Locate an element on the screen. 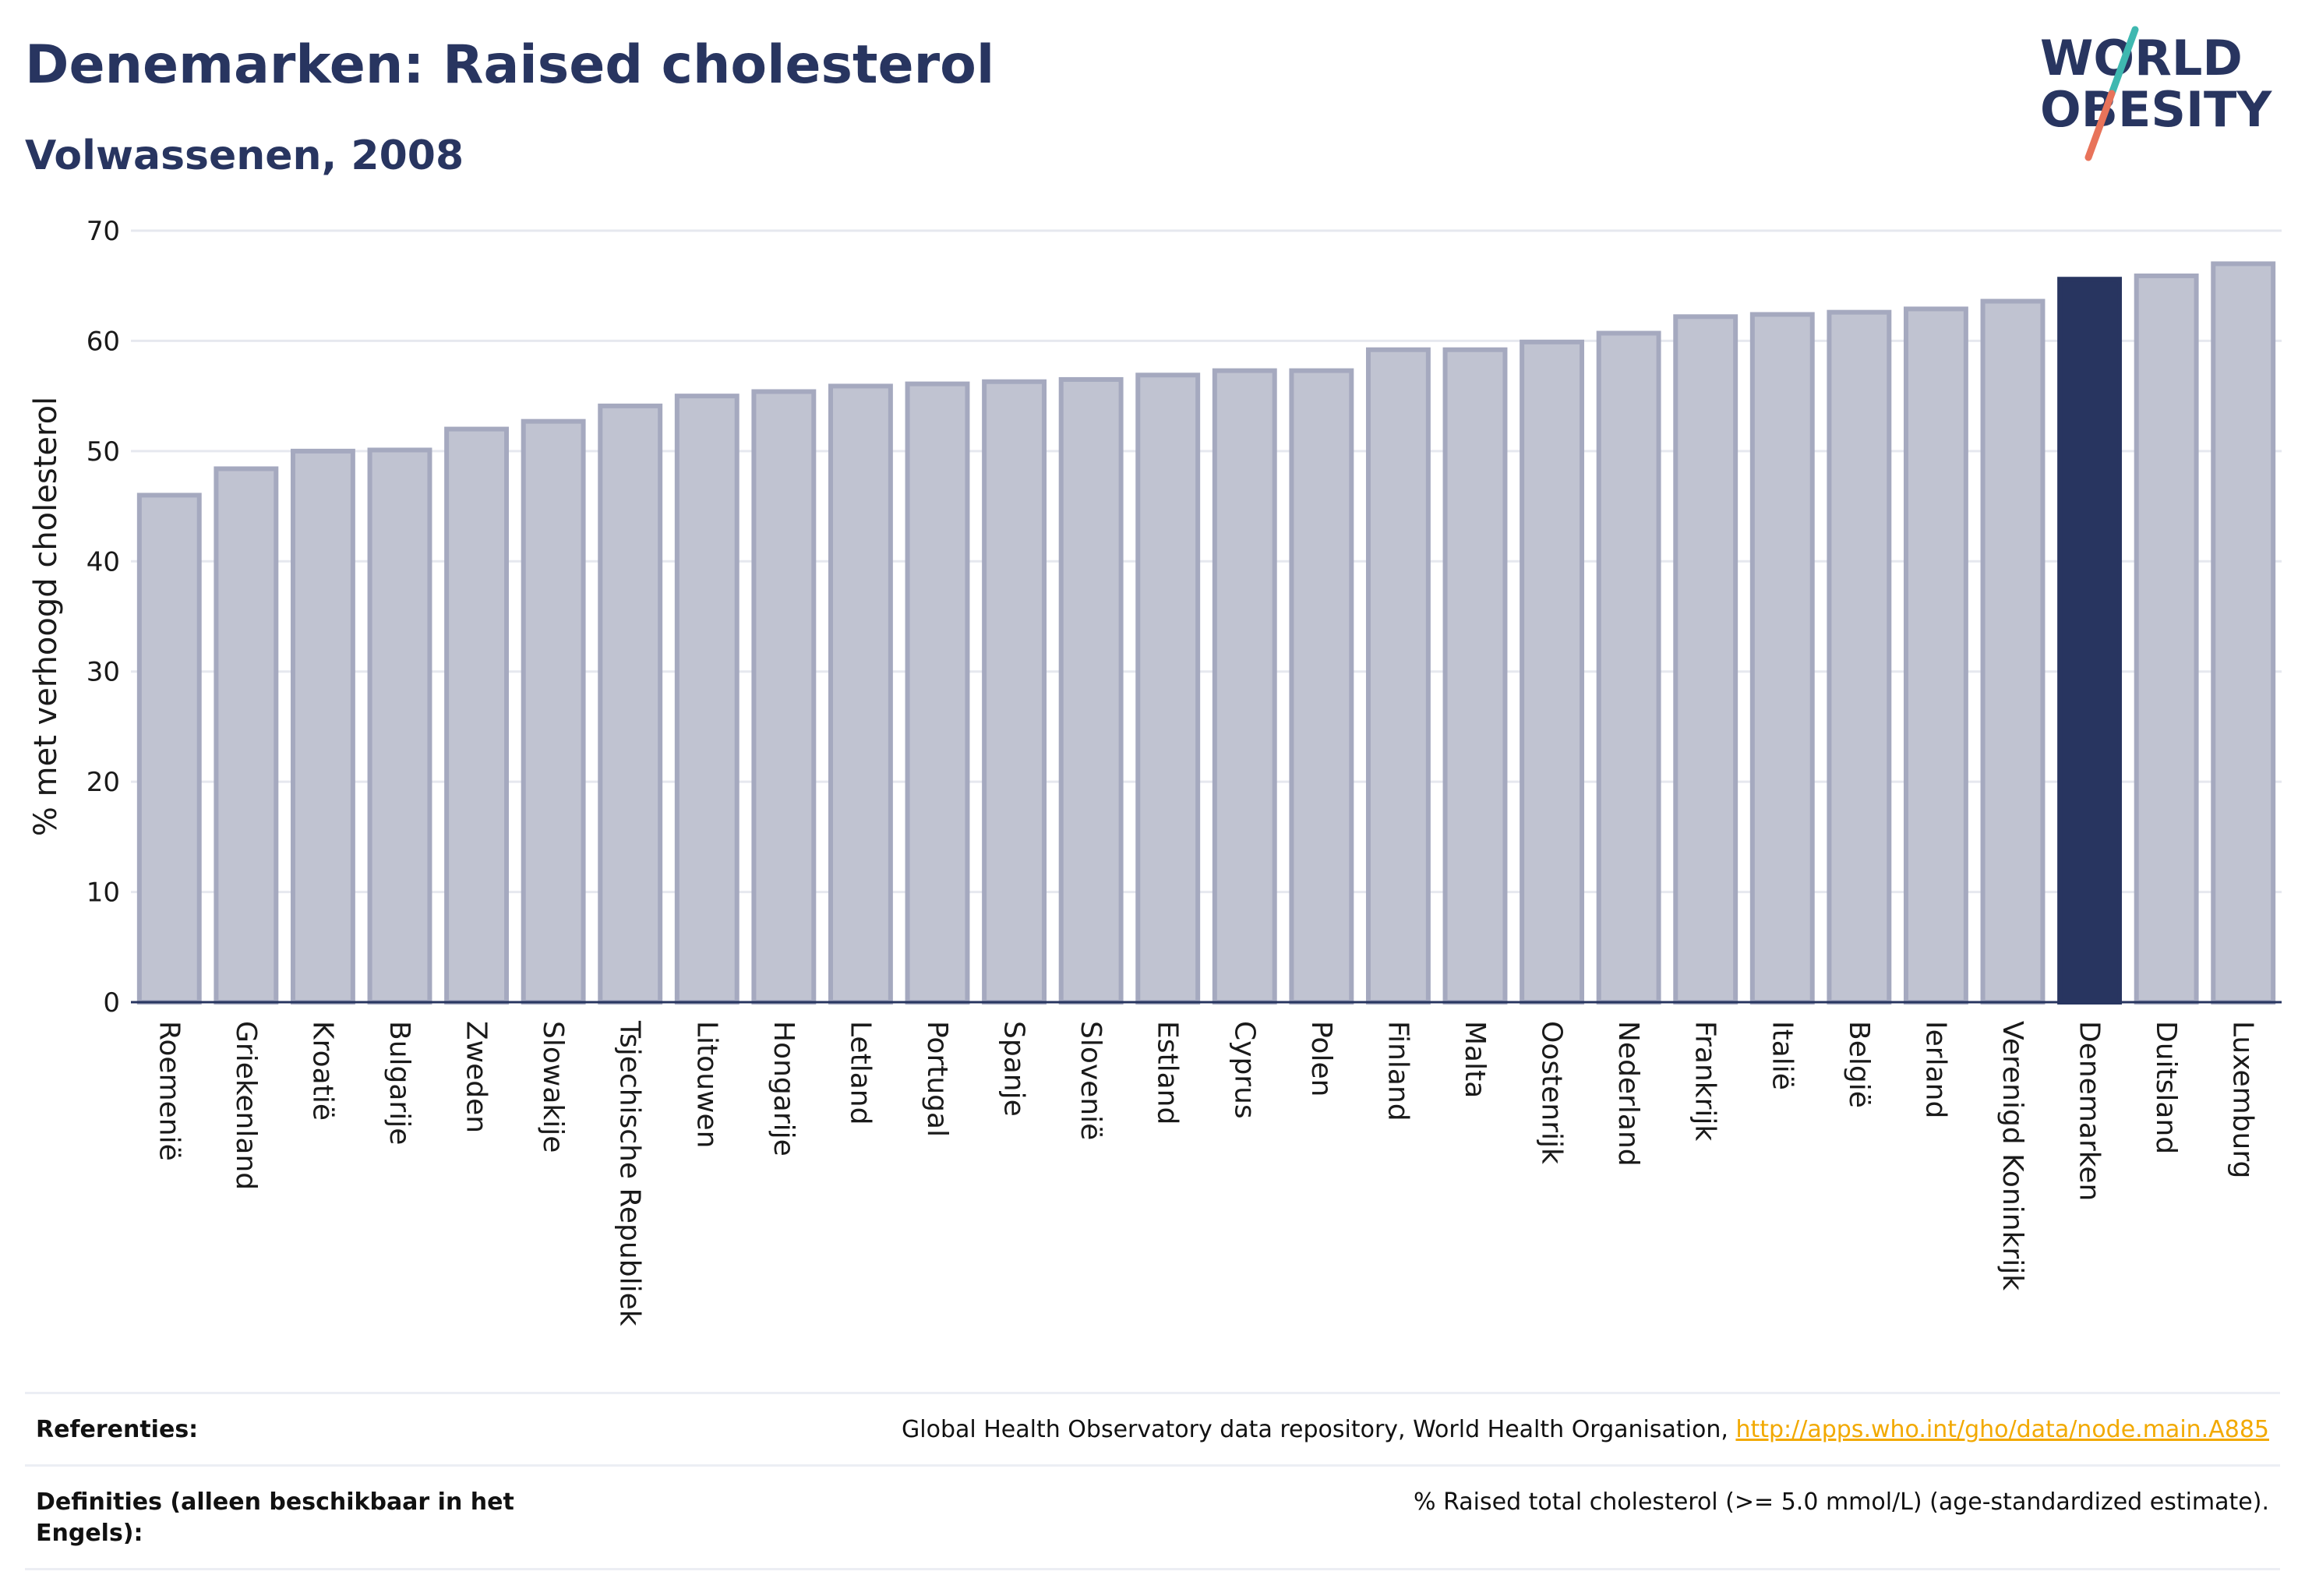  y-tick-label: 40 is located at coordinates (103, 561).